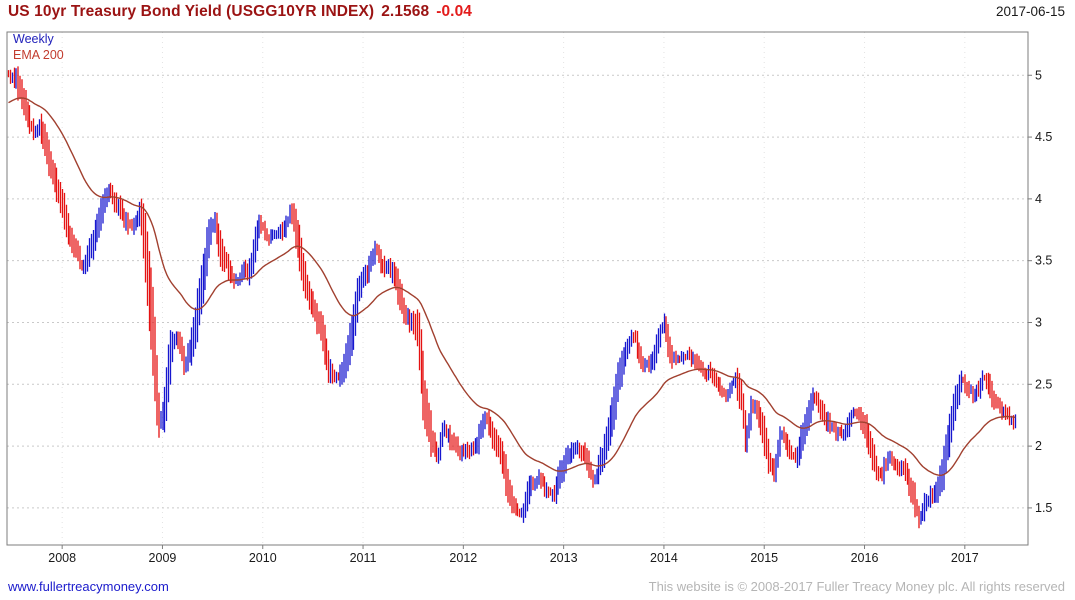 The image size is (1075, 600). What do you see at coordinates (62, 558) in the screenshot?
I see `x-tick-label: 2008` at bounding box center [62, 558].